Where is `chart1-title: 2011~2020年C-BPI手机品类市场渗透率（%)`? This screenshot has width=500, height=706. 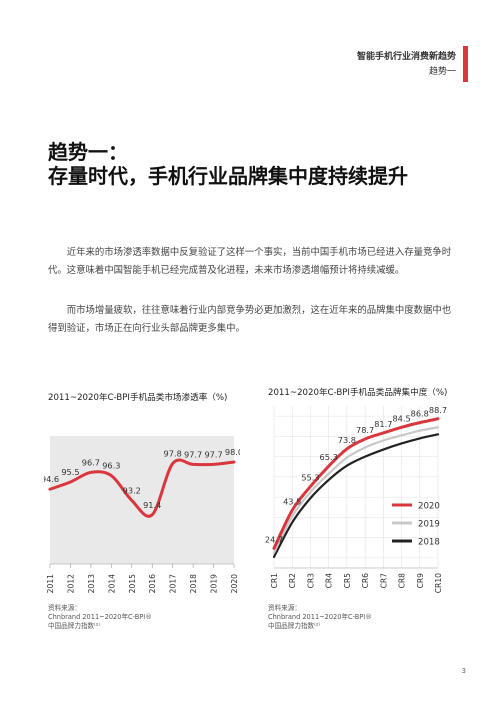 chart1-title: 2011~2020年C-BPI手机品类市场渗透率（%) is located at coordinates (138, 398).